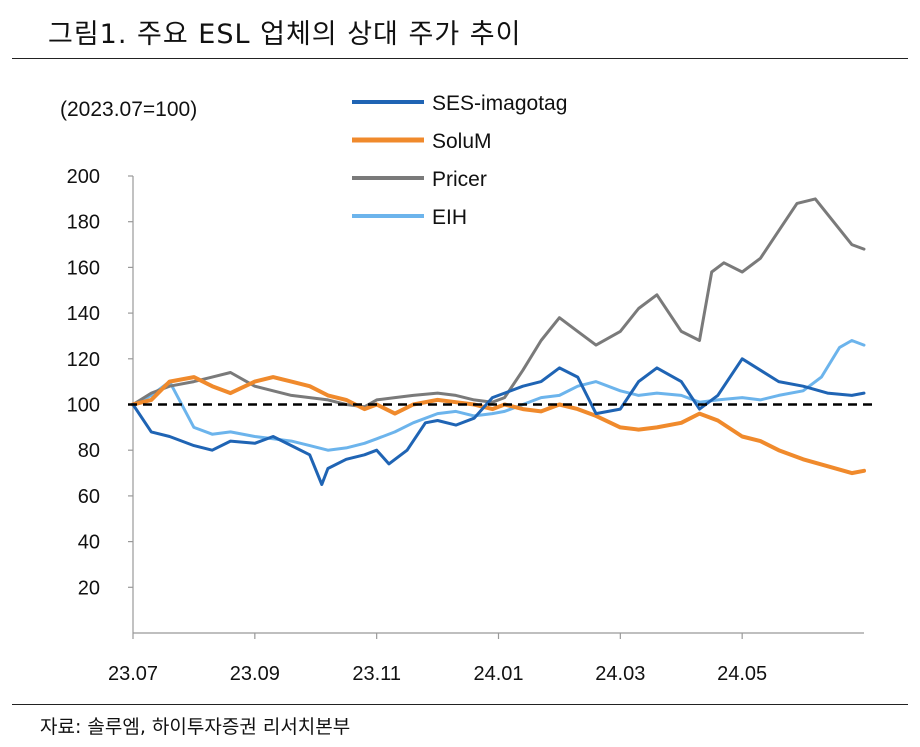 The height and width of the screenshot is (747, 920). Describe the element at coordinates (459, 179) in the screenshot. I see `legend-label: Pricer` at that location.